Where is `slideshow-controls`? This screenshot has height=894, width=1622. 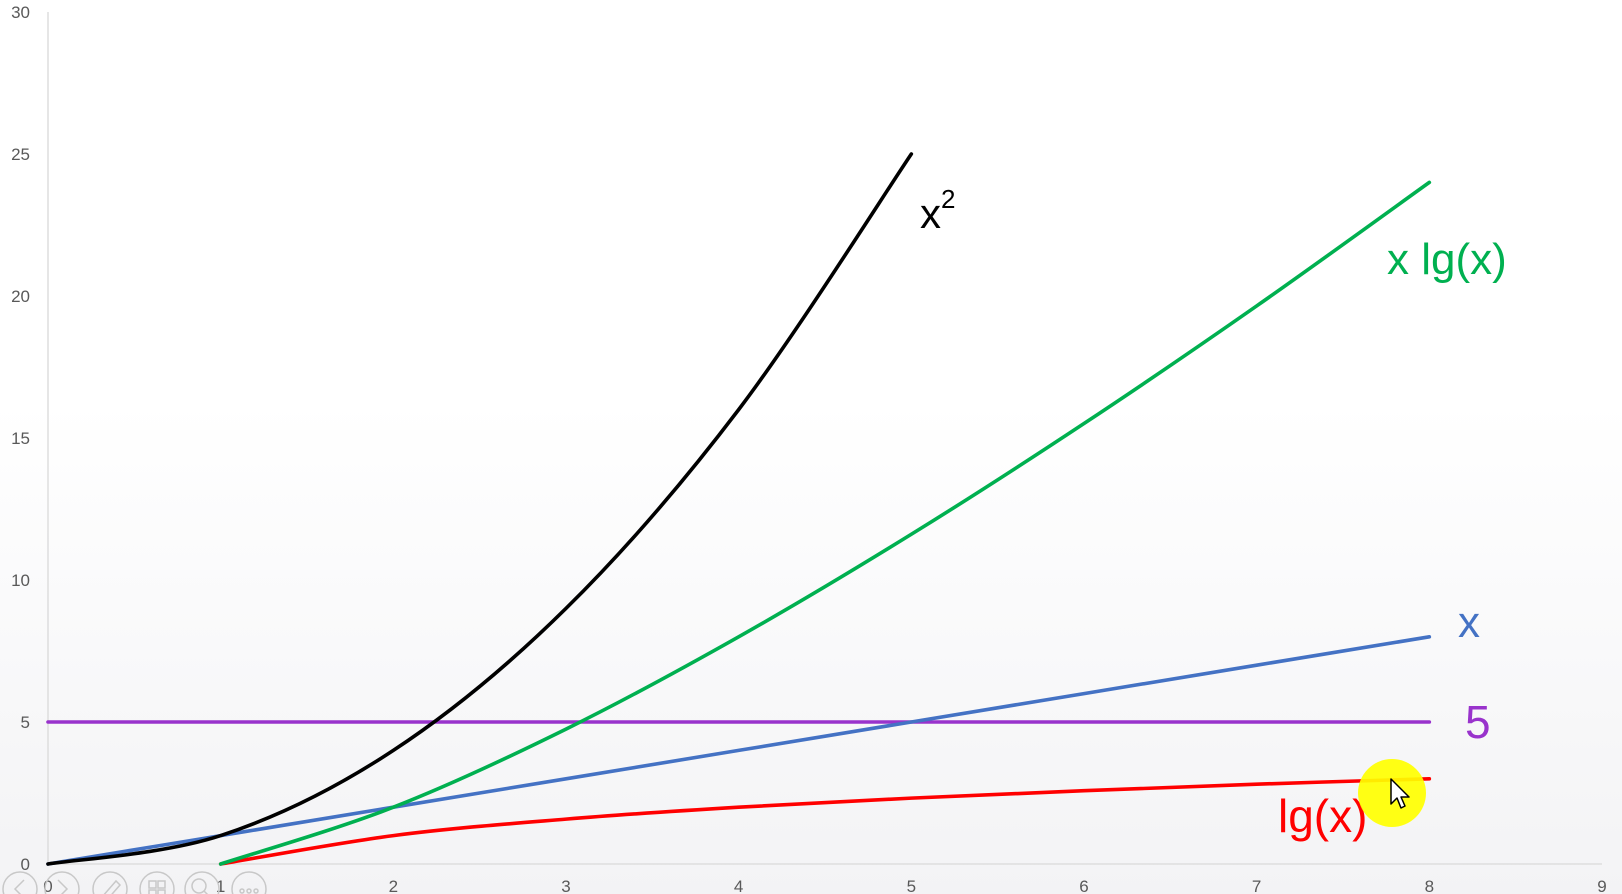 slideshow-controls is located at coordinates (134, 882).